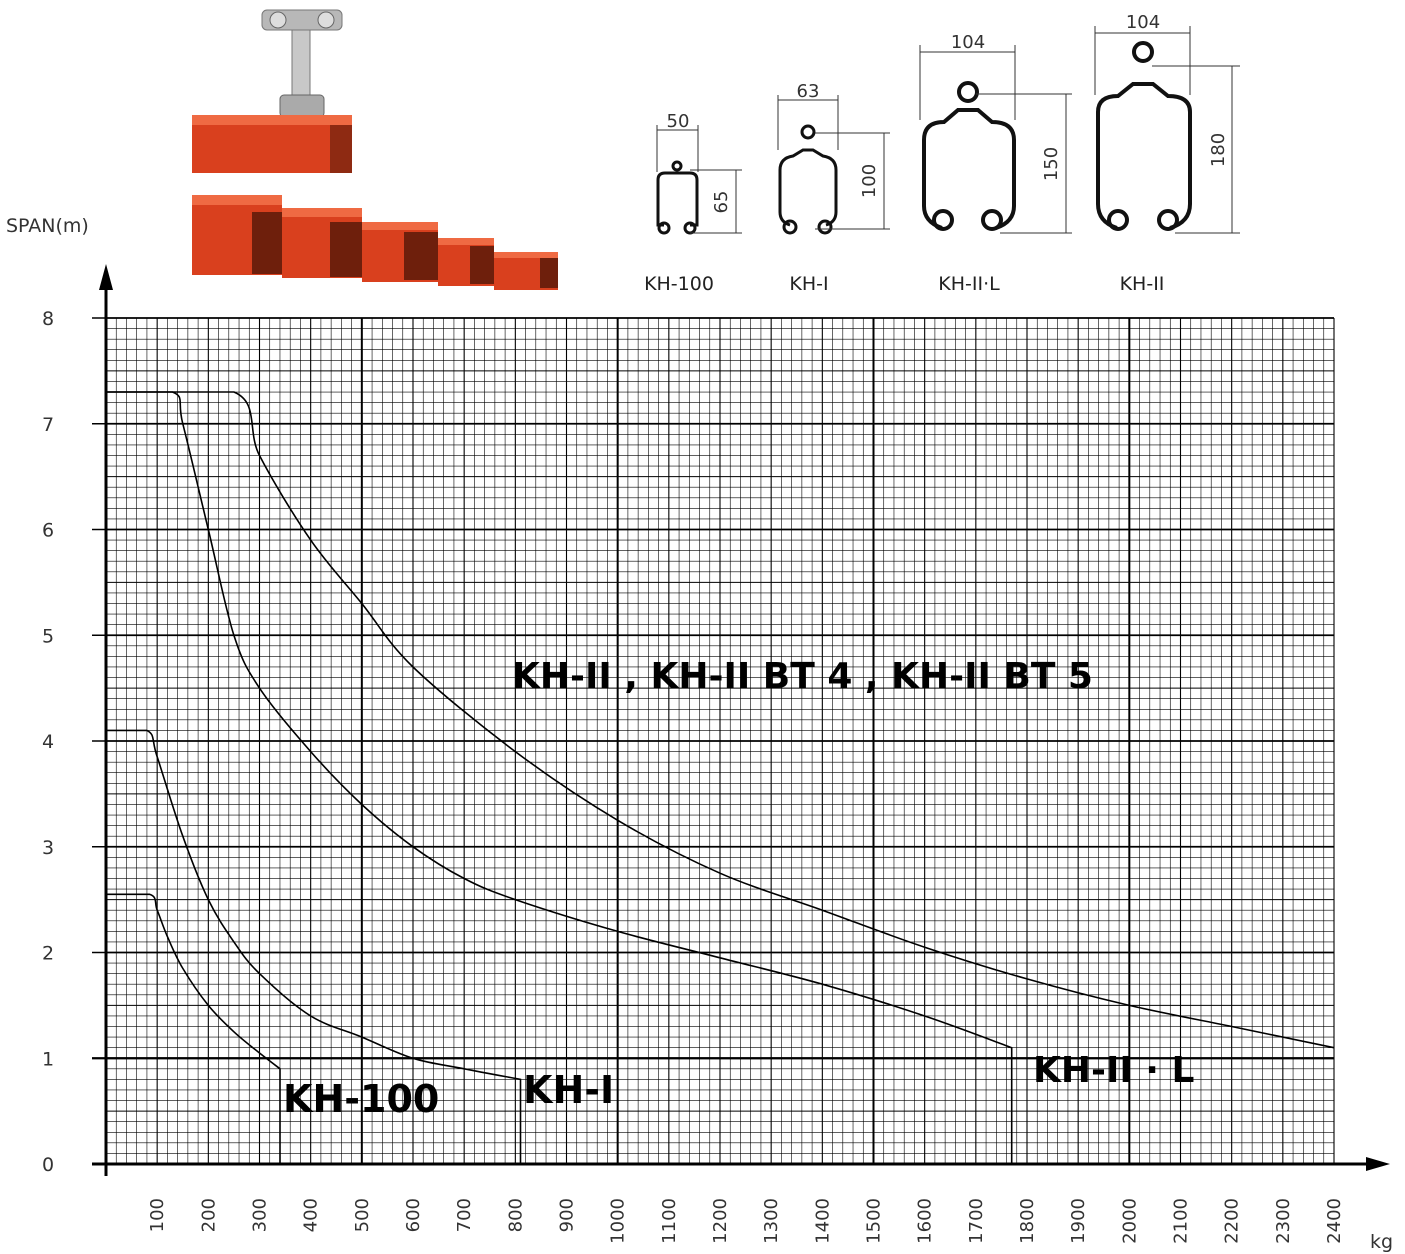 This screenshot has width=1405, height=1254. I want to click on x-tick-label: 1200, so click(720, 1221).